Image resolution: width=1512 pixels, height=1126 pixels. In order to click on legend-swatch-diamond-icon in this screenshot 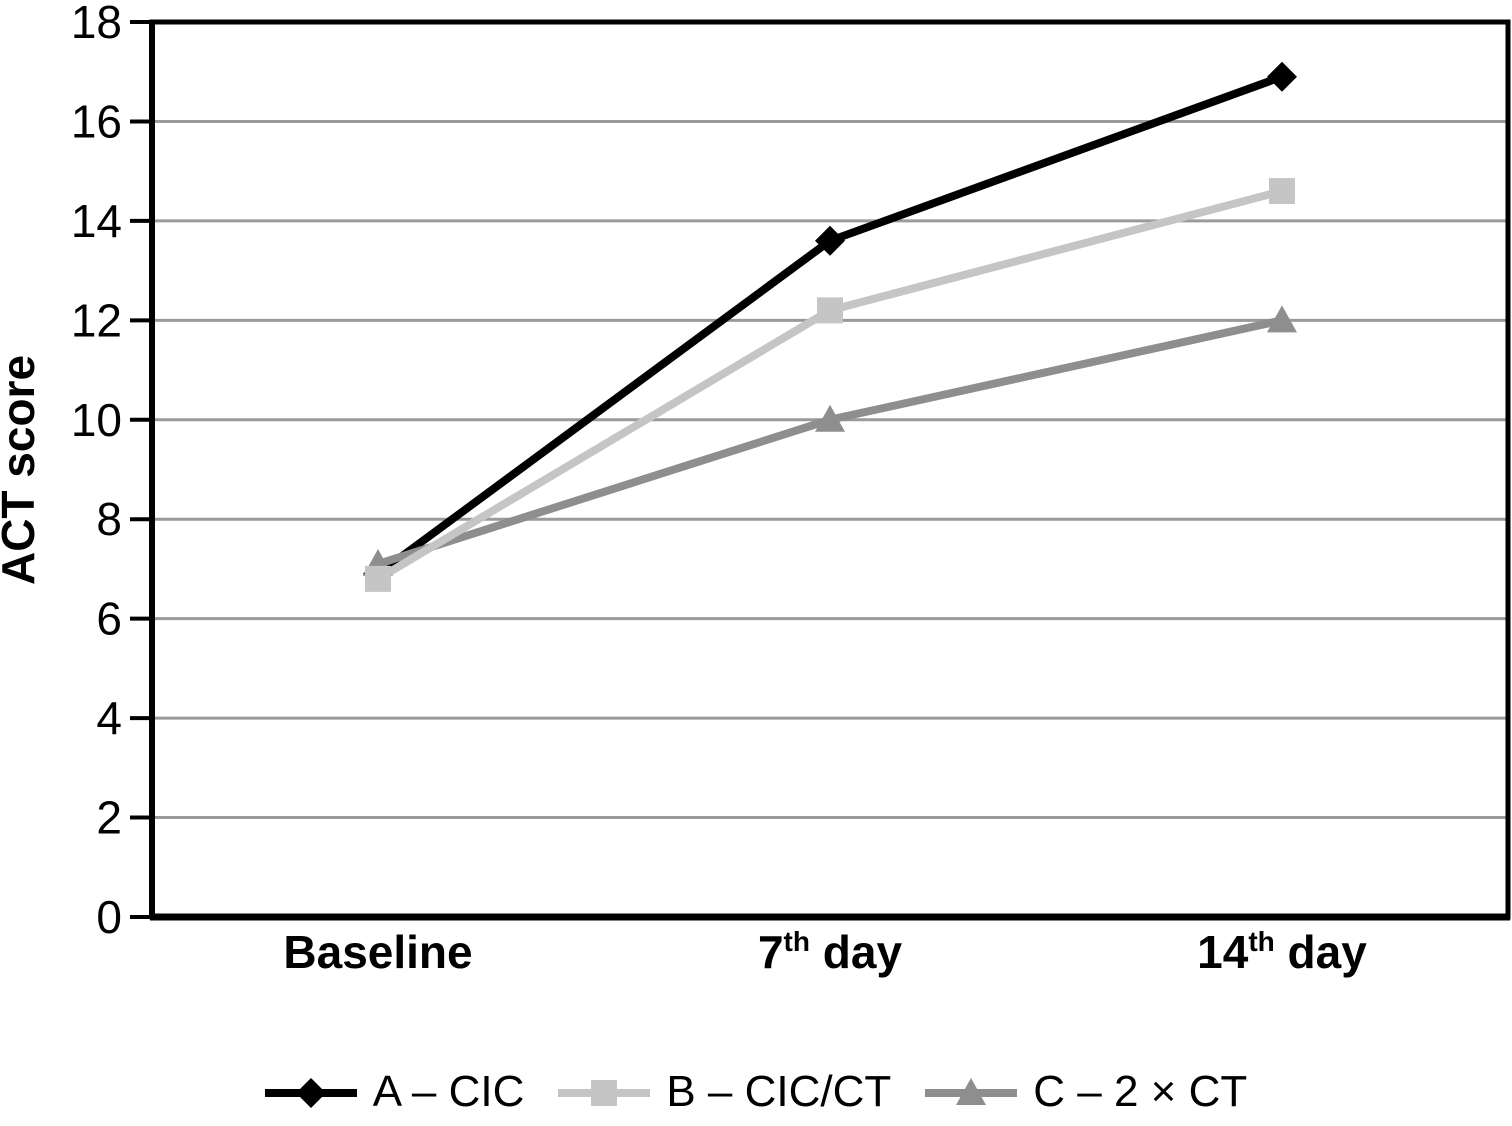, I will do `click(310, 1093)`.